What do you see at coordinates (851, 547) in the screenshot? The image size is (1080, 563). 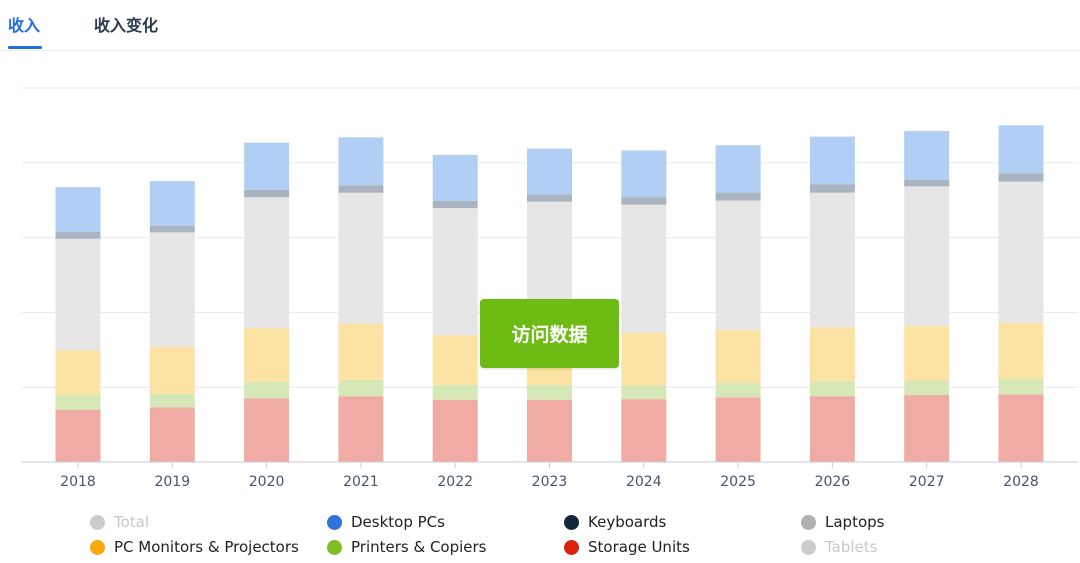 I see `legend-label: Tablets` at bounding box center [851, 547].